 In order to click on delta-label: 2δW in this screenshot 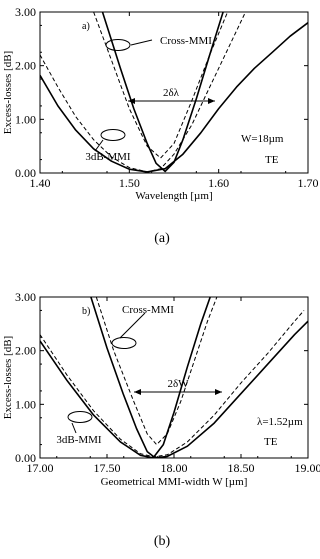, I will do `click(178, 384)`.